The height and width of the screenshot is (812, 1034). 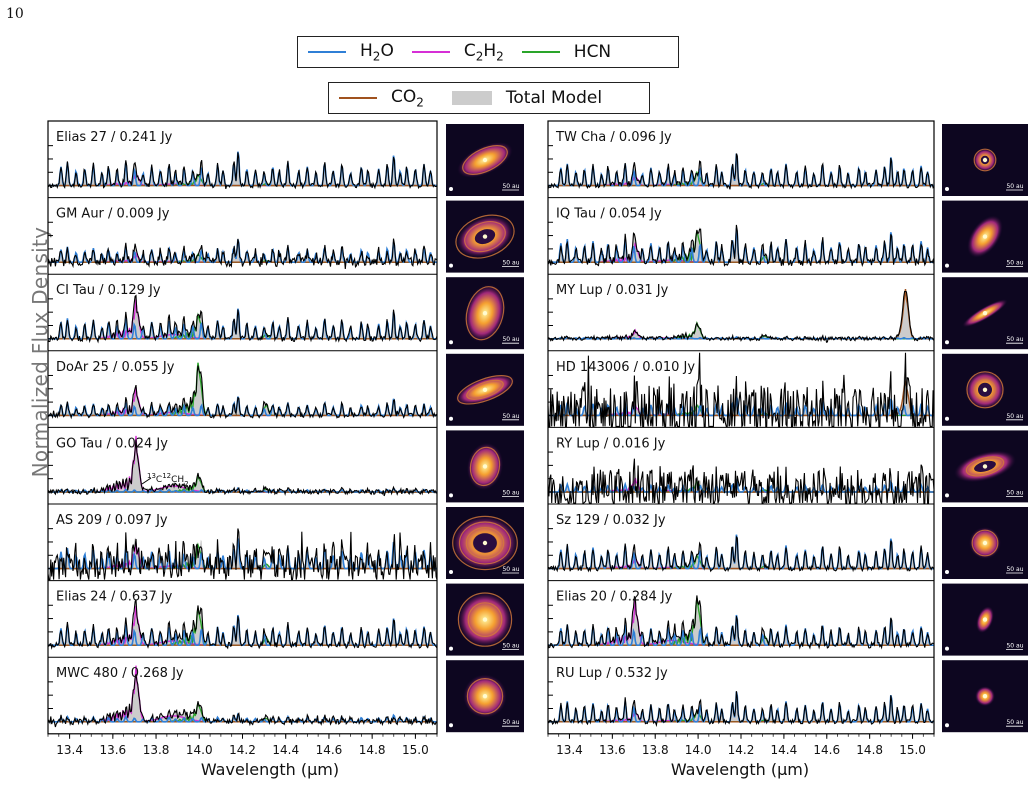 I want to click on legend-total-swatch, so click(x=471, y=98).